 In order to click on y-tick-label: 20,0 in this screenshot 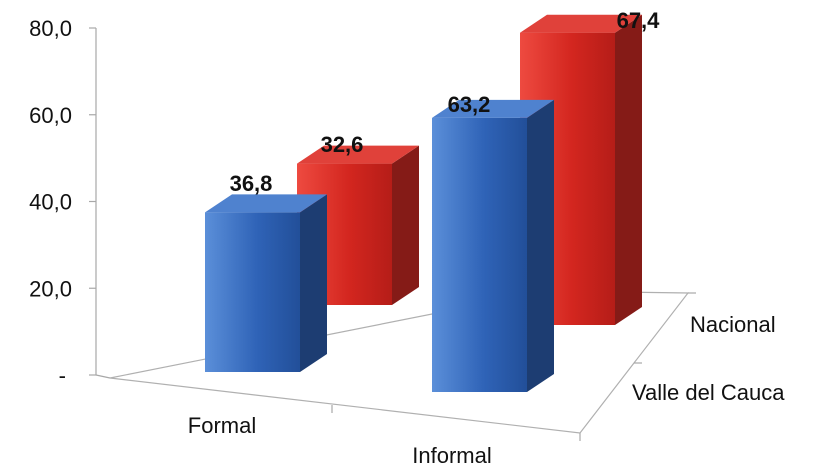, I will do `click(50, 288)`.